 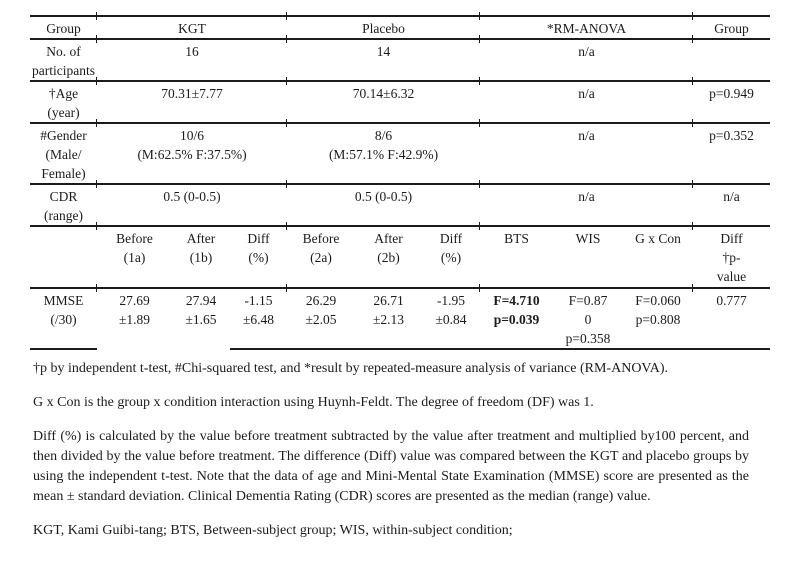 What do you see at coordinates (201, 257) in the screenshot?
I see `subheader-after-1b: After (1b)` at bounding box center [201, 257].